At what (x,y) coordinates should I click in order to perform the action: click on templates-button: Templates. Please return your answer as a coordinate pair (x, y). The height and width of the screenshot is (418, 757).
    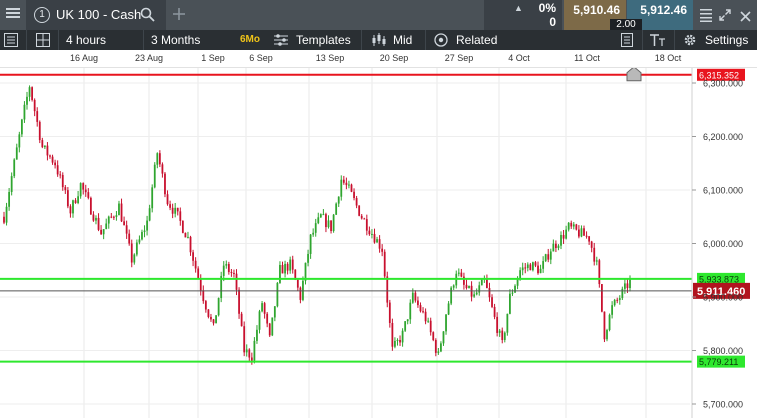
    Looking at the image, I should click on (323, 40).